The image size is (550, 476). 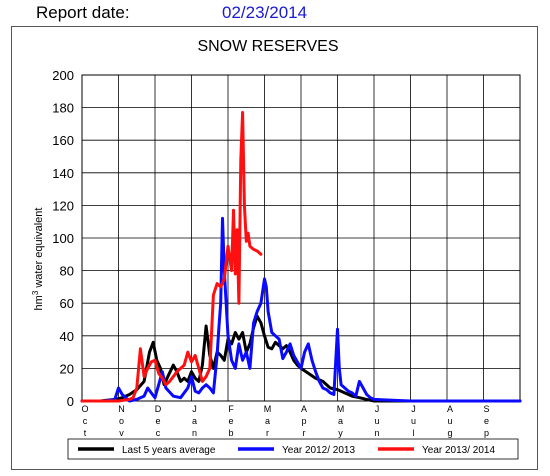 What do you see at coordinates (267, 46) in the screenshot?
I see `chart-title: SNOW RESERVES` at bounding box center [267, 46].